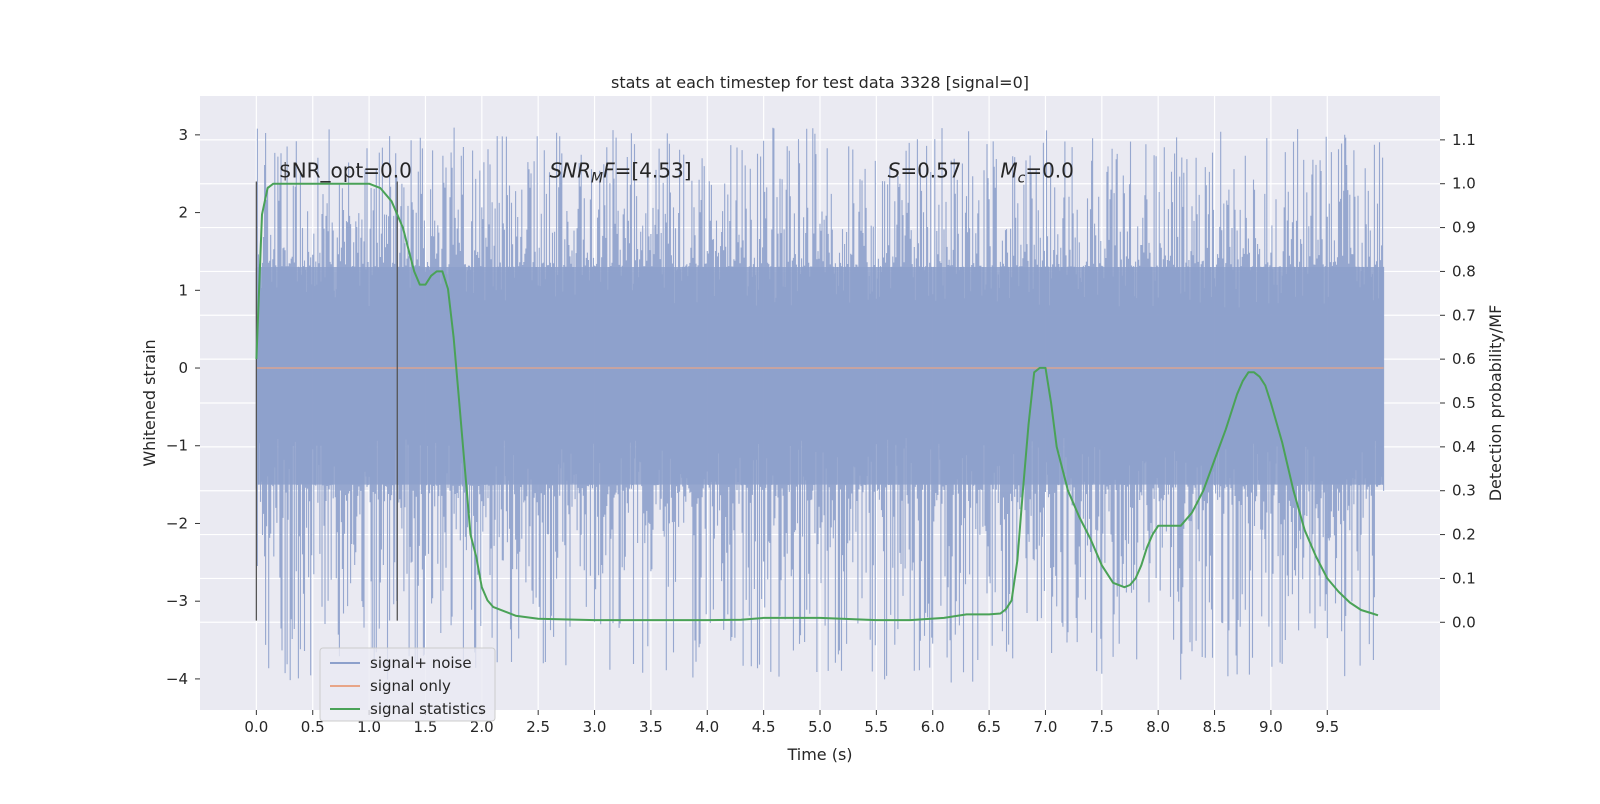 This screenshot has width=1600, height=804. What do you see at coordinates (925, 171) in the screenshot?
I see `annotation: S=0.57` at bounding box center [925, 171].